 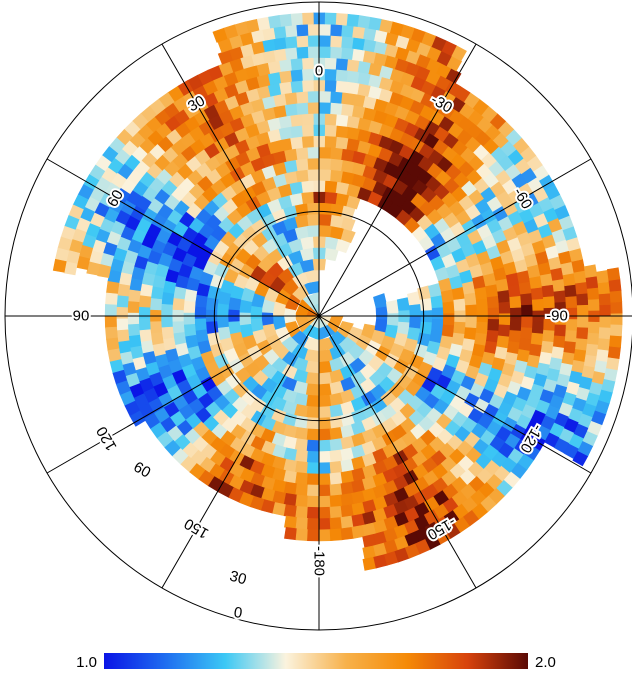 What do you see at coordinates (81, 316) in the screenshot?
I see `angle-label-halo: 90` at bounding box center [81, 316].